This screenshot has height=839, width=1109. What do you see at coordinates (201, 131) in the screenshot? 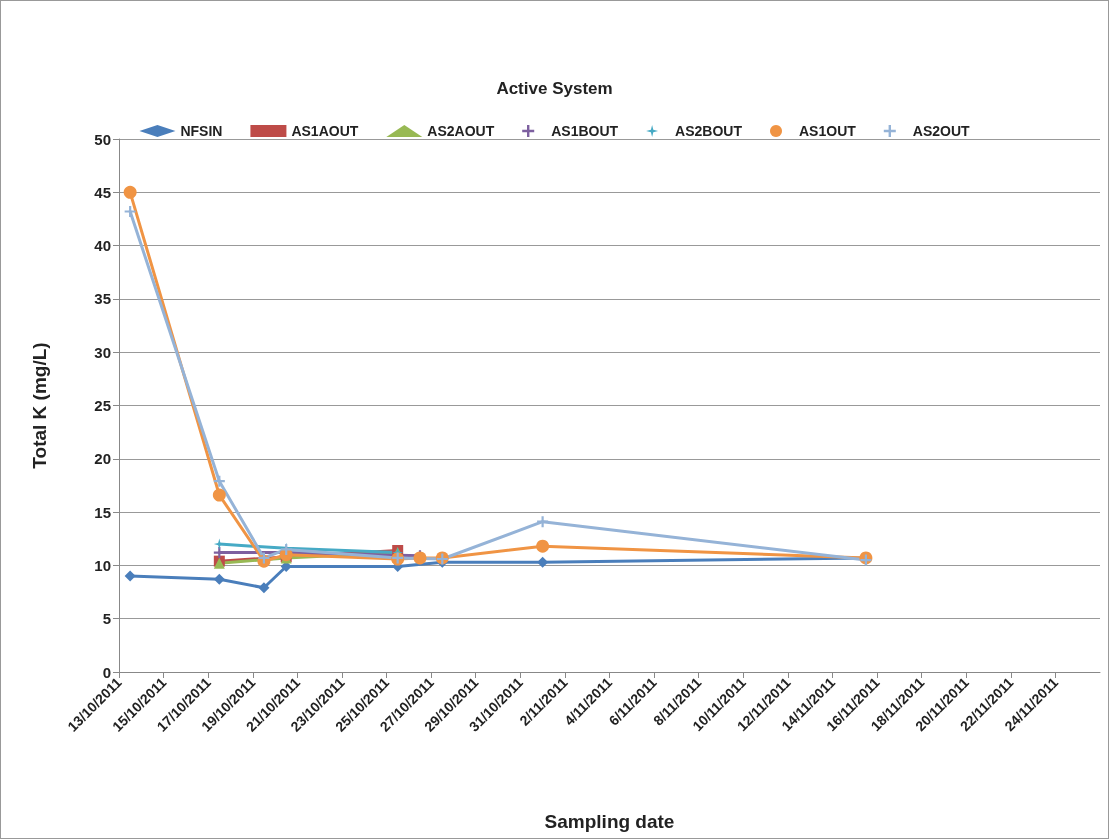
I see `legend-label: NFSIN` at bounding box center [201, 131].